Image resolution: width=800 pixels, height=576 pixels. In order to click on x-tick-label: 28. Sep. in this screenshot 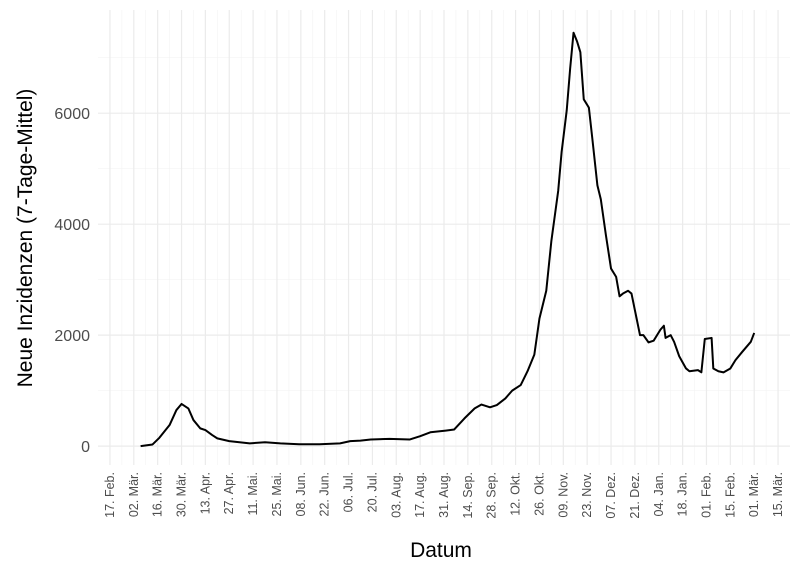, I will do `click(492, 495)`.